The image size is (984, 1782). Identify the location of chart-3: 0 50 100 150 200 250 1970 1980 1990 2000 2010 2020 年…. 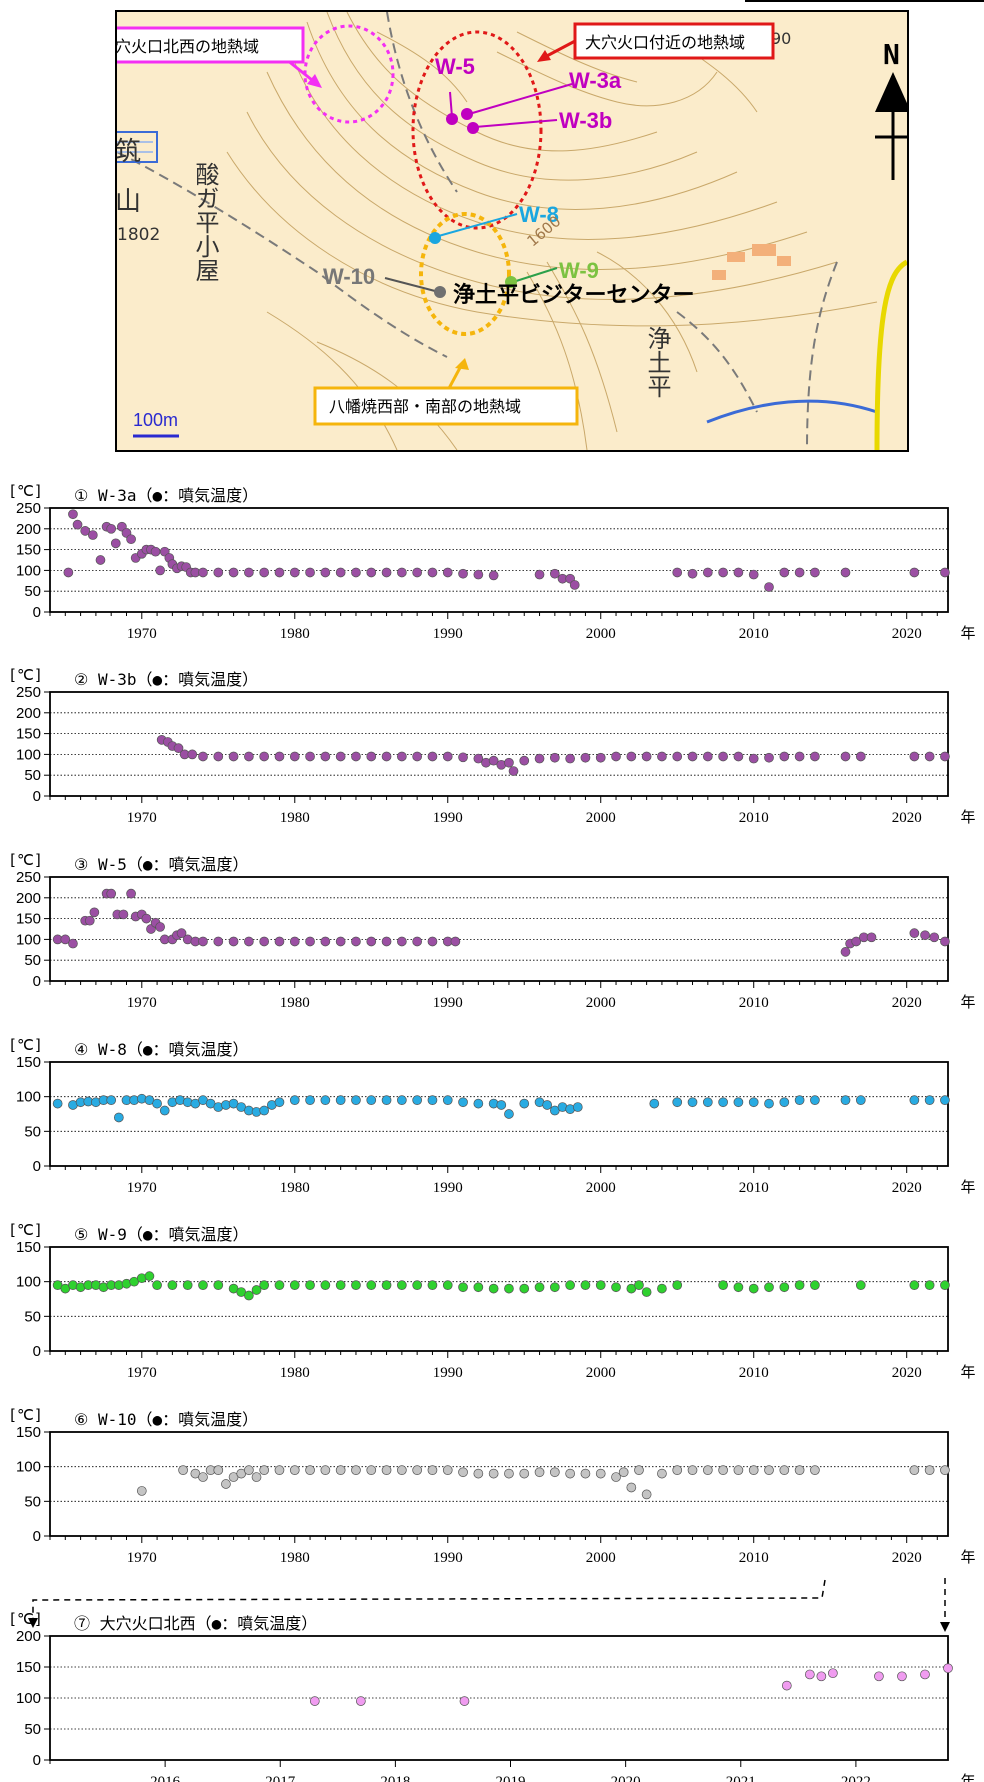
(492, 931).